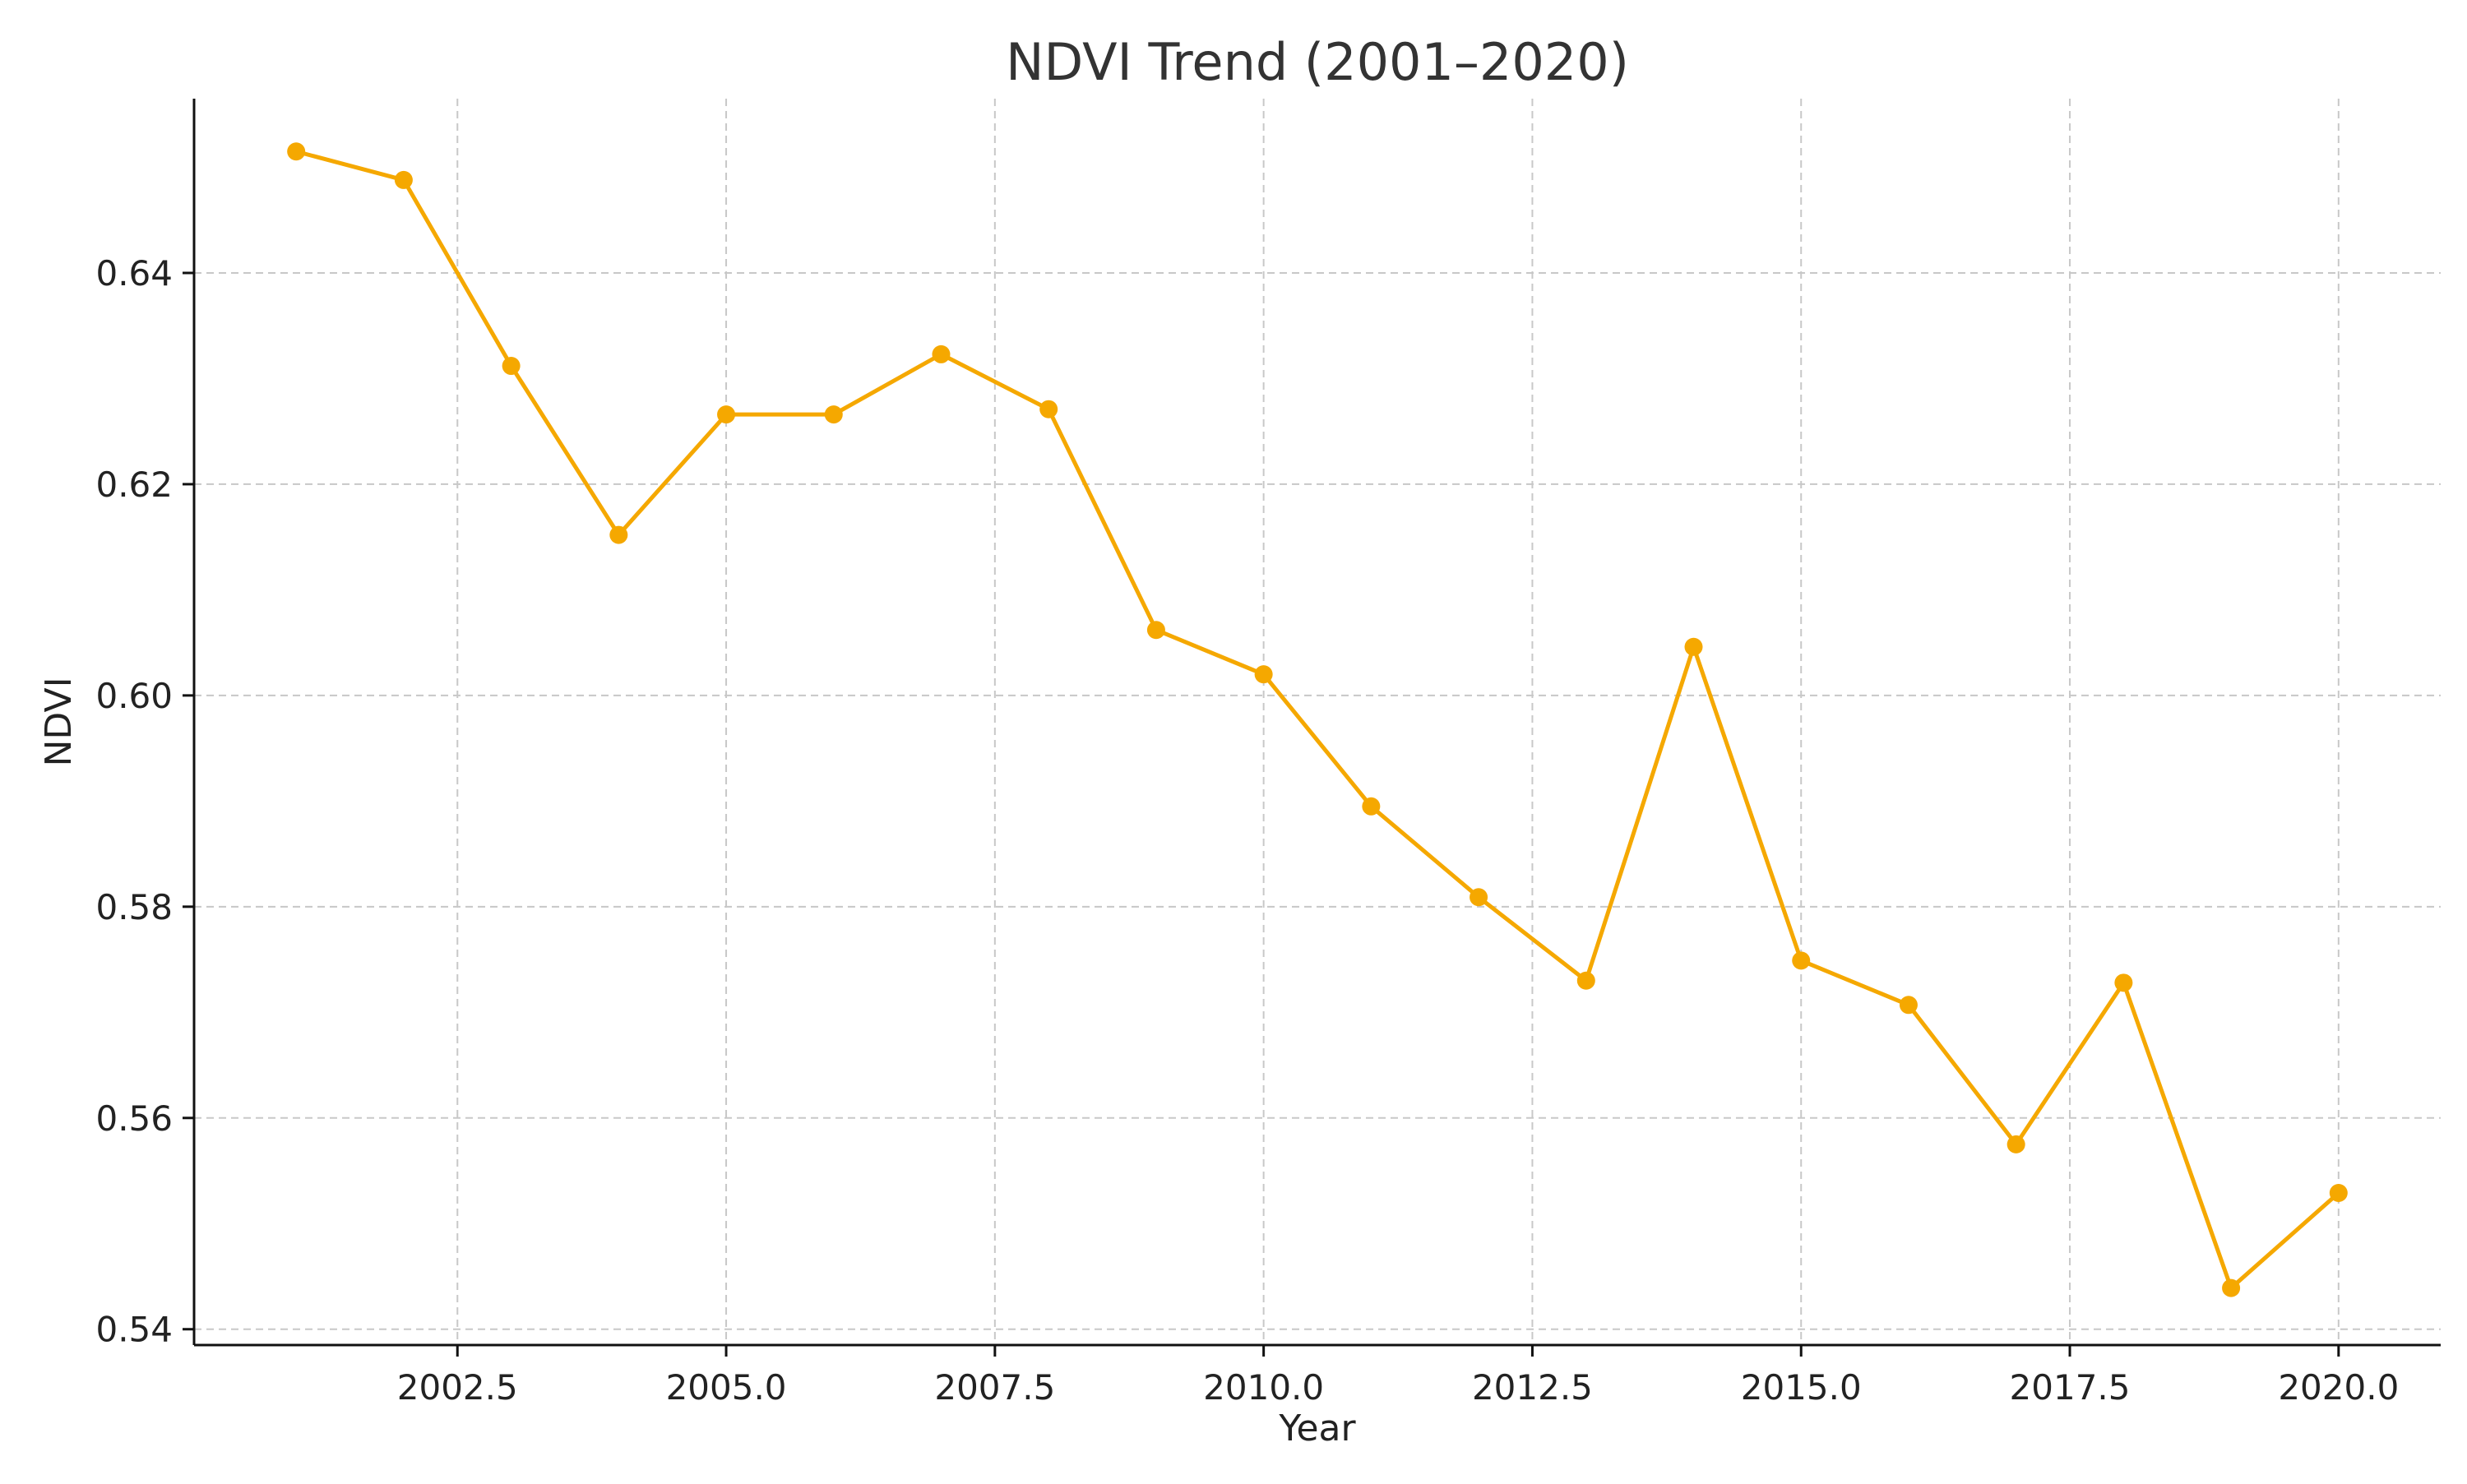  What do you see at coordinates (458, 1387) in the screenshot?
I see `x-tick-label: 2002.5` at bounding box center [458, 1387].